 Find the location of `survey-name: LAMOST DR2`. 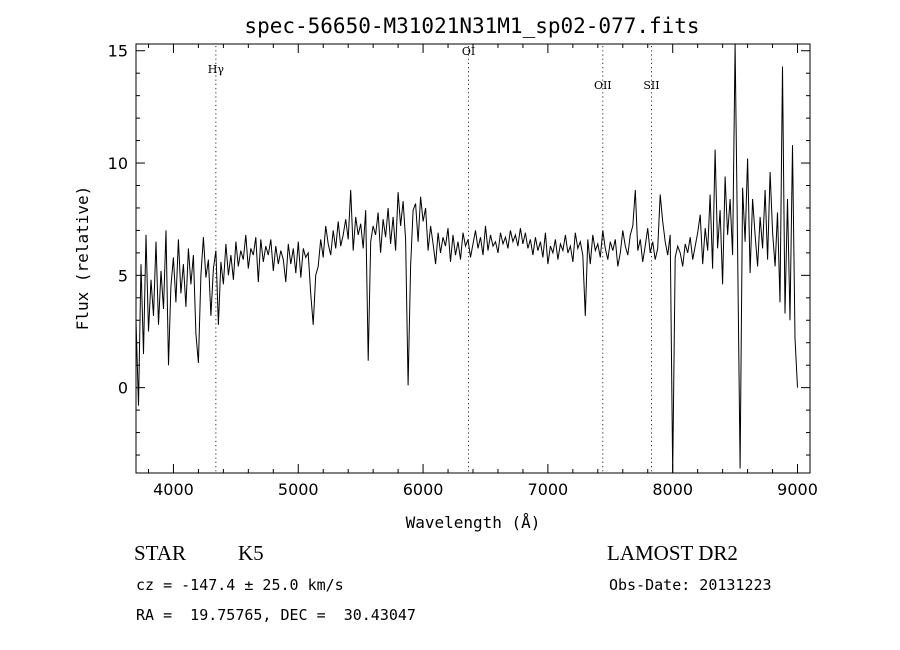

survey-name: LAMOST DR2 is located at coordinates (672, 553).